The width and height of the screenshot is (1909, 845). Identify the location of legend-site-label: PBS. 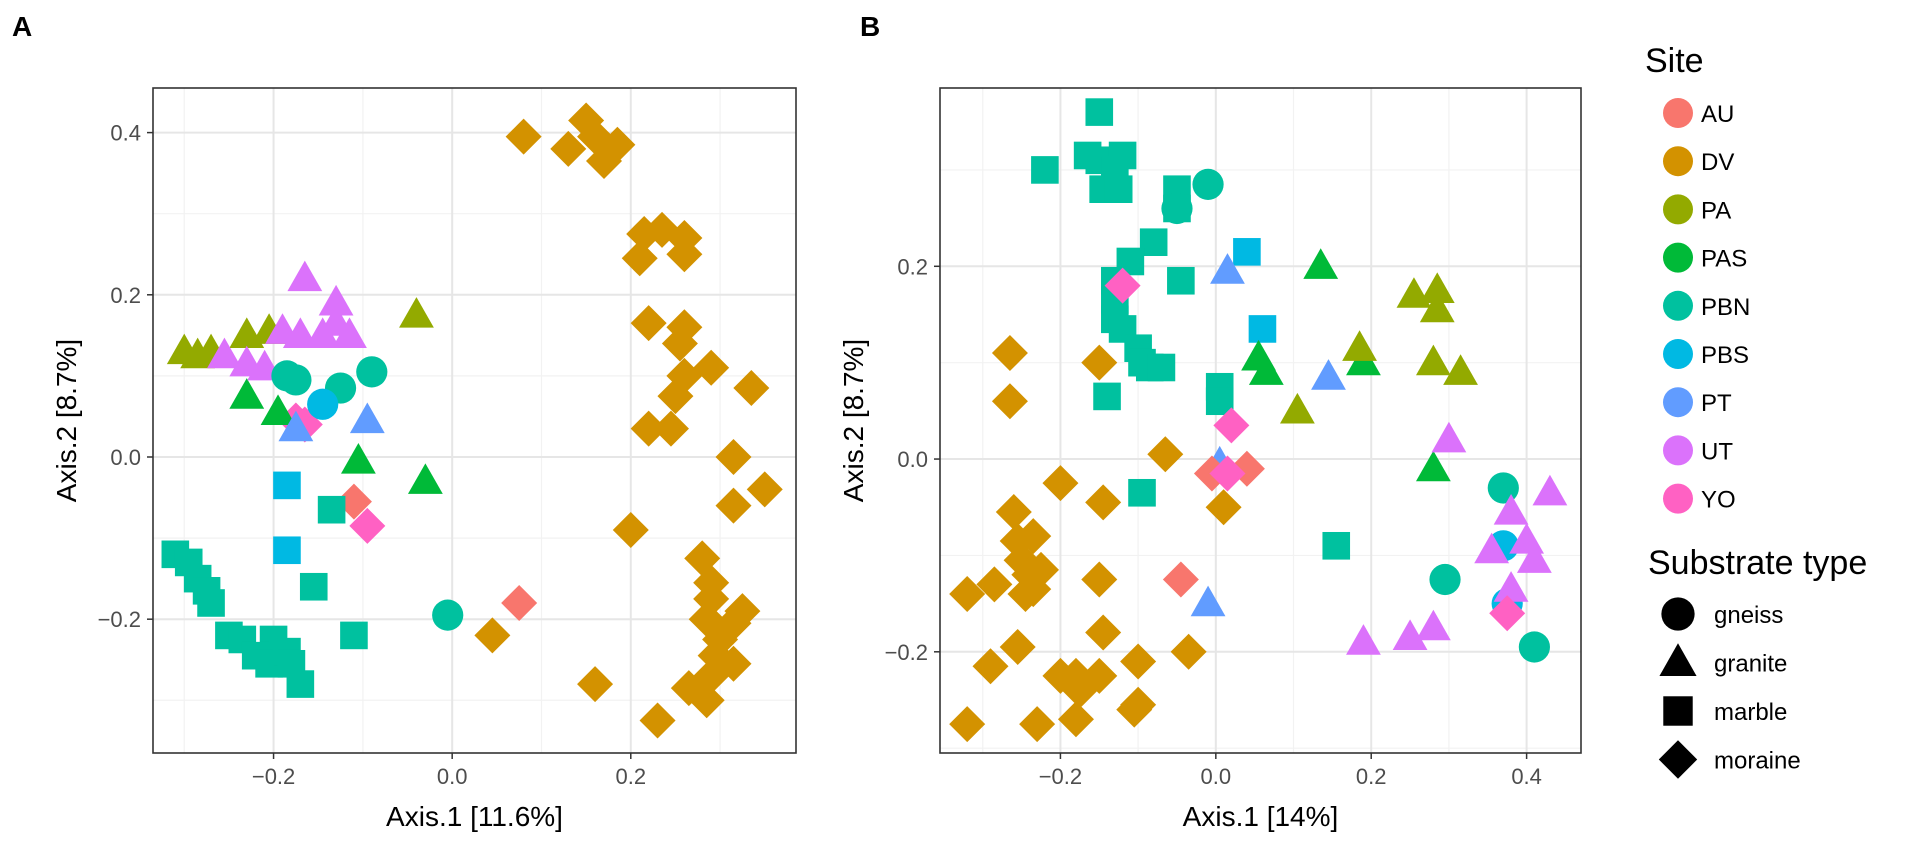
(1725, 355).